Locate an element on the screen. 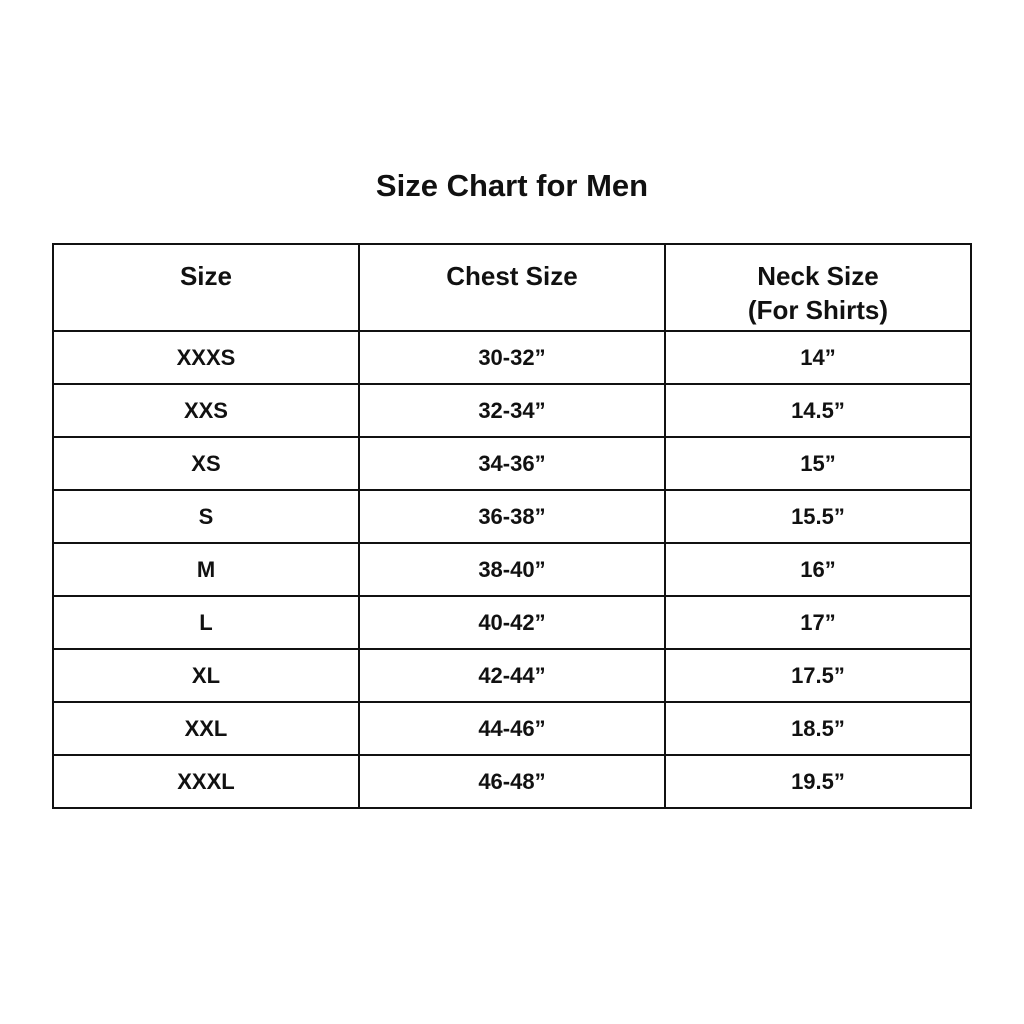 The image size is (1024, 1024). cell-neck: 15” is located at coordinates (818, 463).